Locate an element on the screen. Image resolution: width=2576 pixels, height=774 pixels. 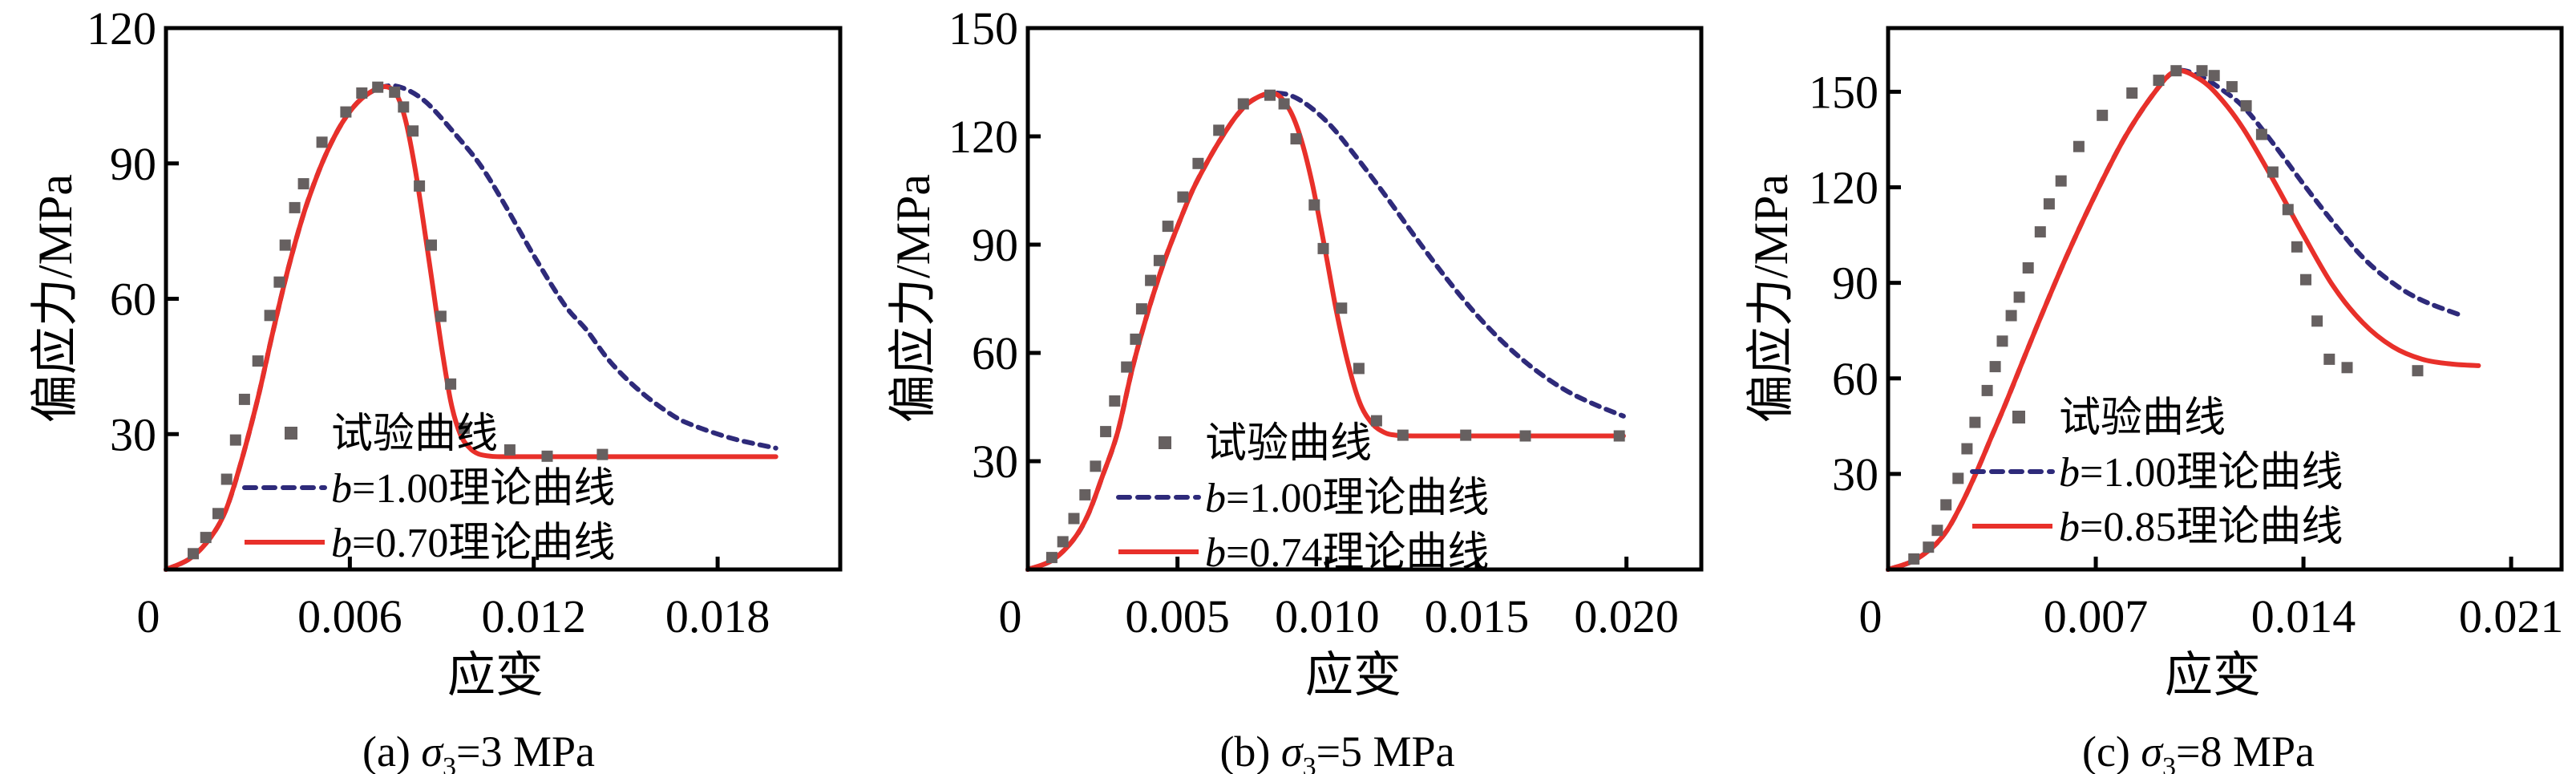
legend-item: b=0.85理论曲线 is located at coordinates (2157, 527).